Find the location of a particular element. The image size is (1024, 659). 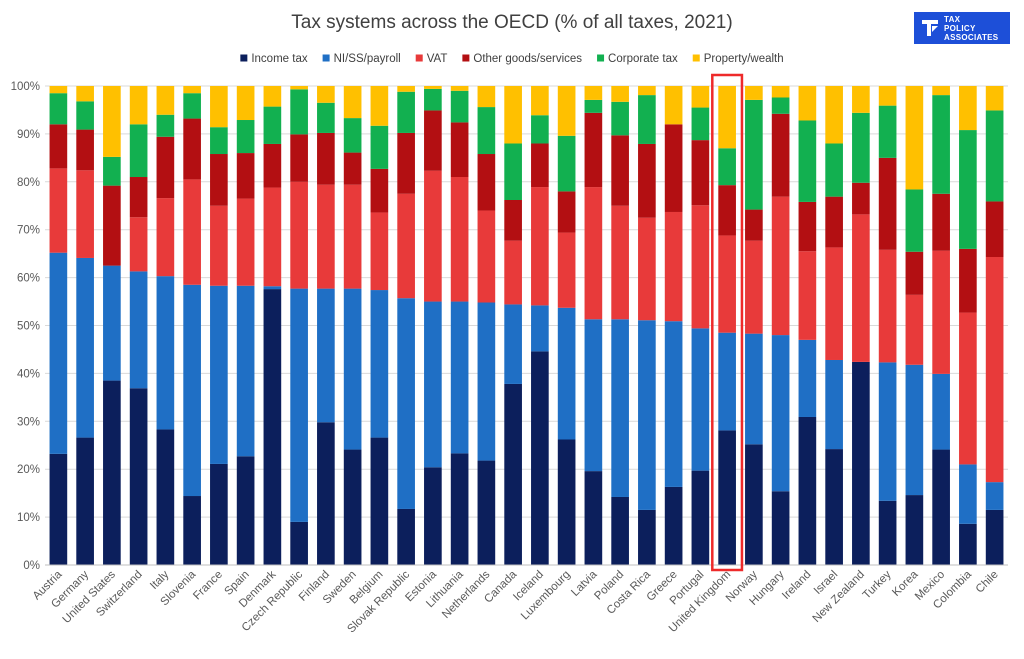

bar-segment-property-wealth-germany is located at coordinates (85, 94).